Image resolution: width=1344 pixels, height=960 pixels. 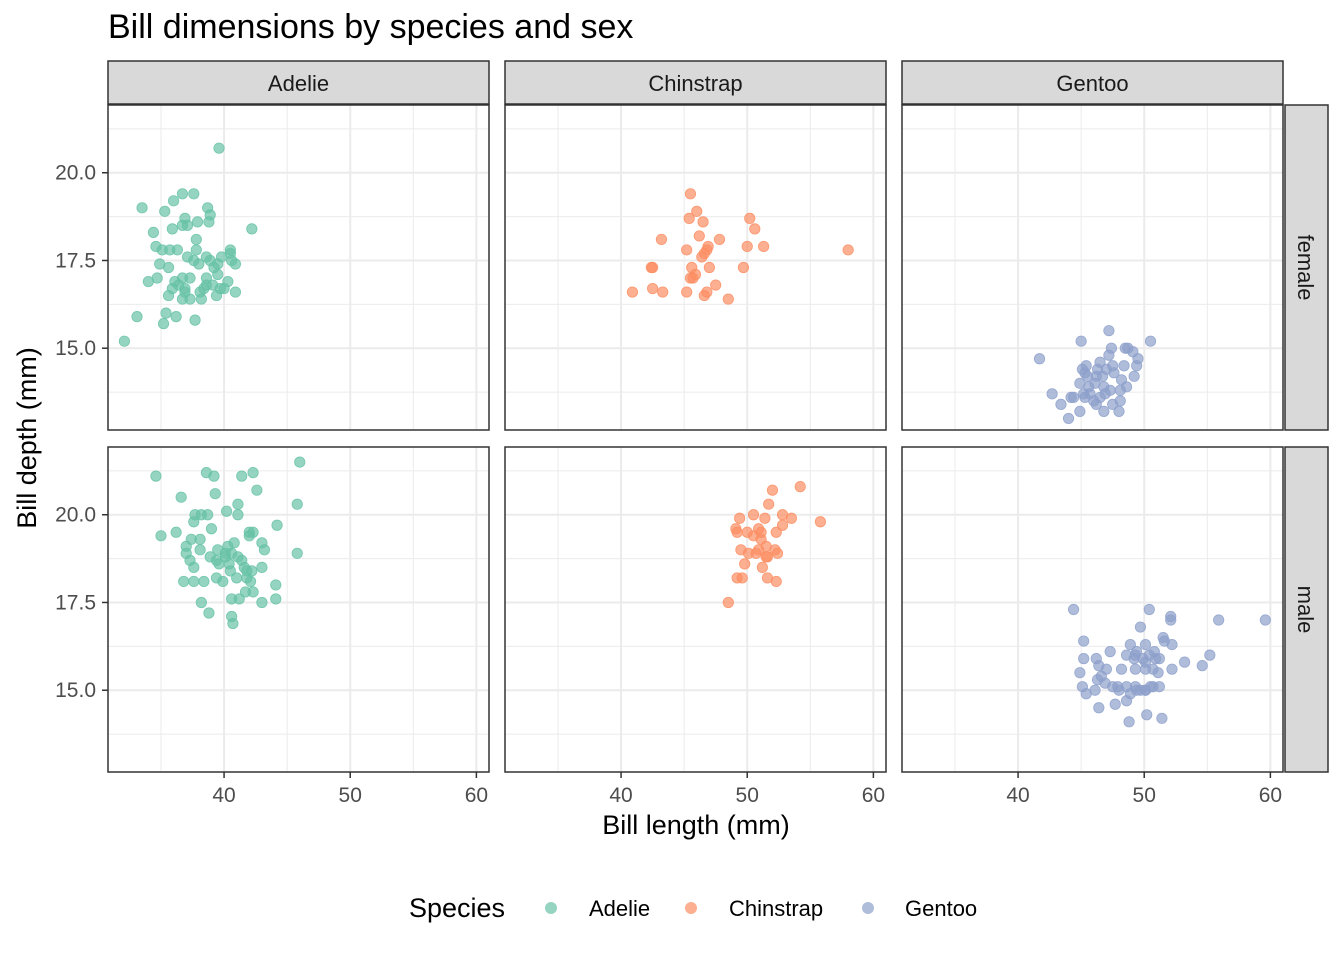 What do you see at coordinates (75, 515) in the screenshot?
I see `y-tick-label: 20.0` at bounding box center [75, 515].